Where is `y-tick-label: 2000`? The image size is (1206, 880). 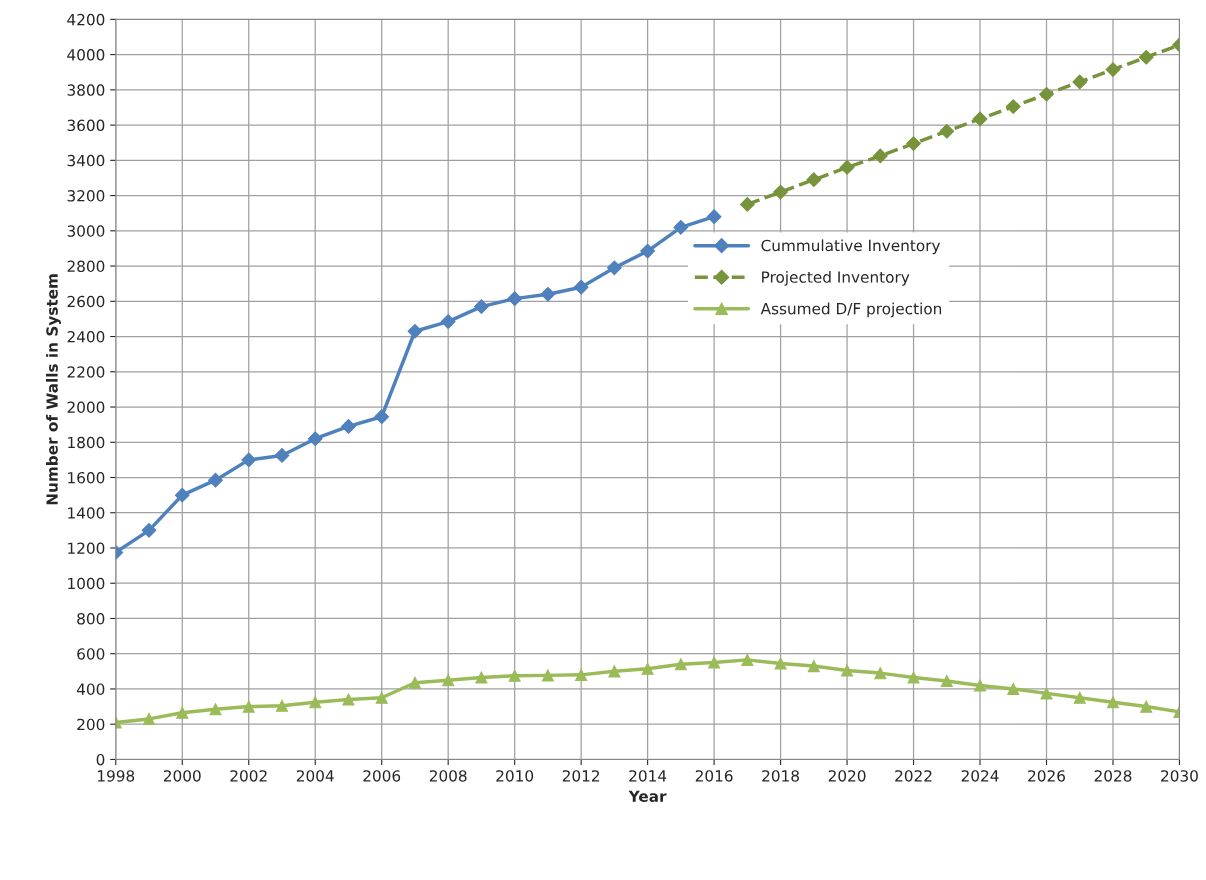
y-tick-label: 2000 is located at coordinates (86, 407).